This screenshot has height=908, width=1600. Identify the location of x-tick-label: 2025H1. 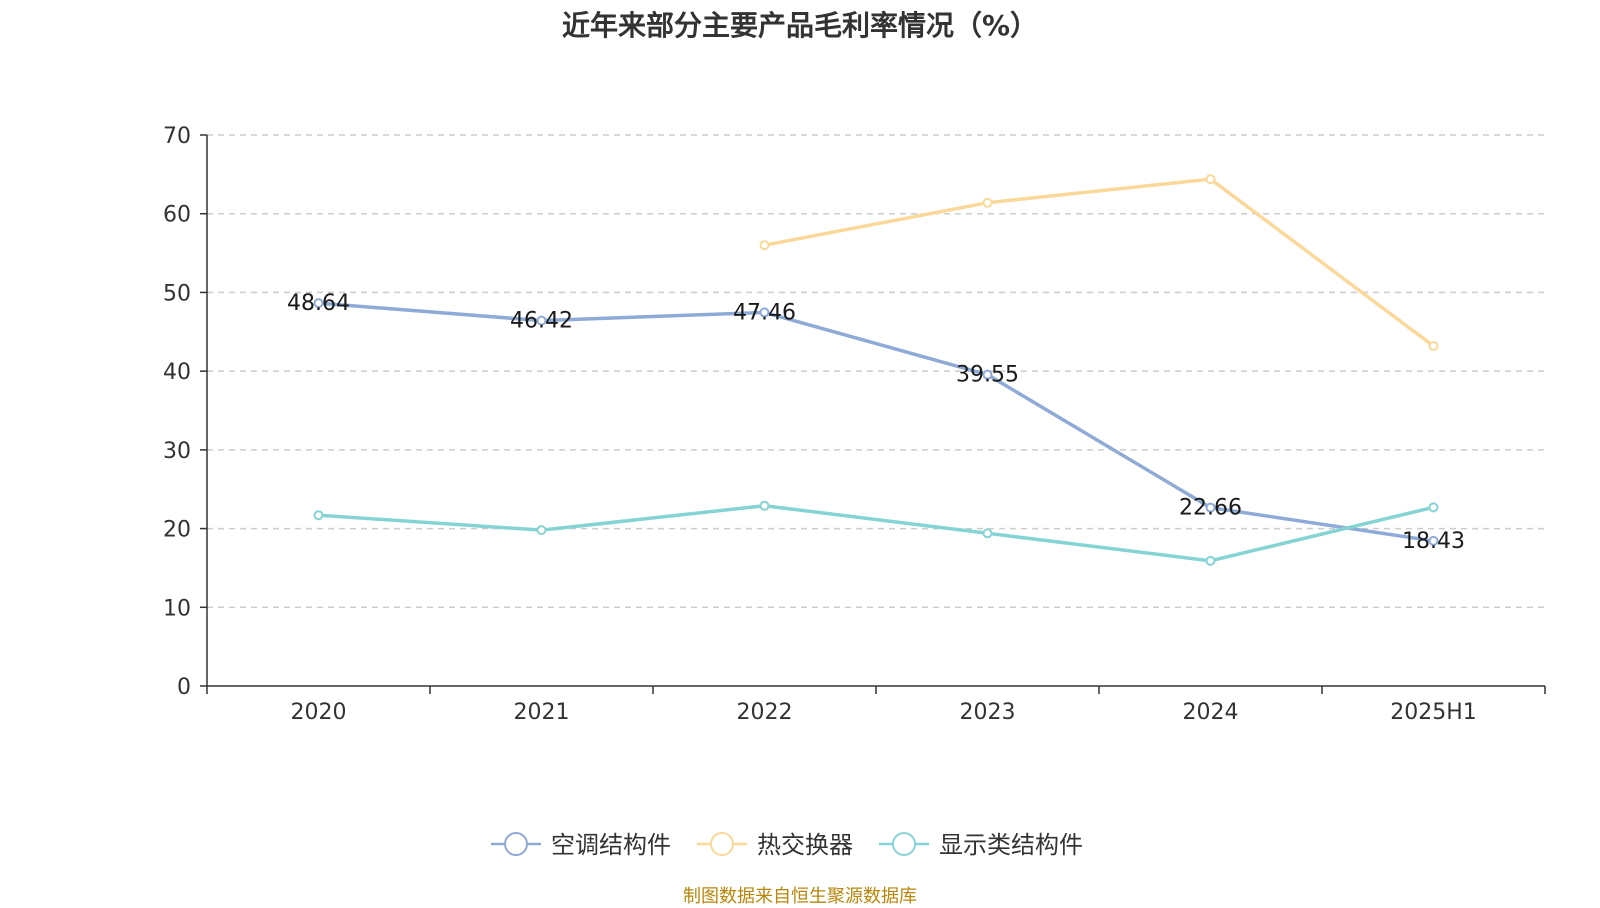
(1433, 712).